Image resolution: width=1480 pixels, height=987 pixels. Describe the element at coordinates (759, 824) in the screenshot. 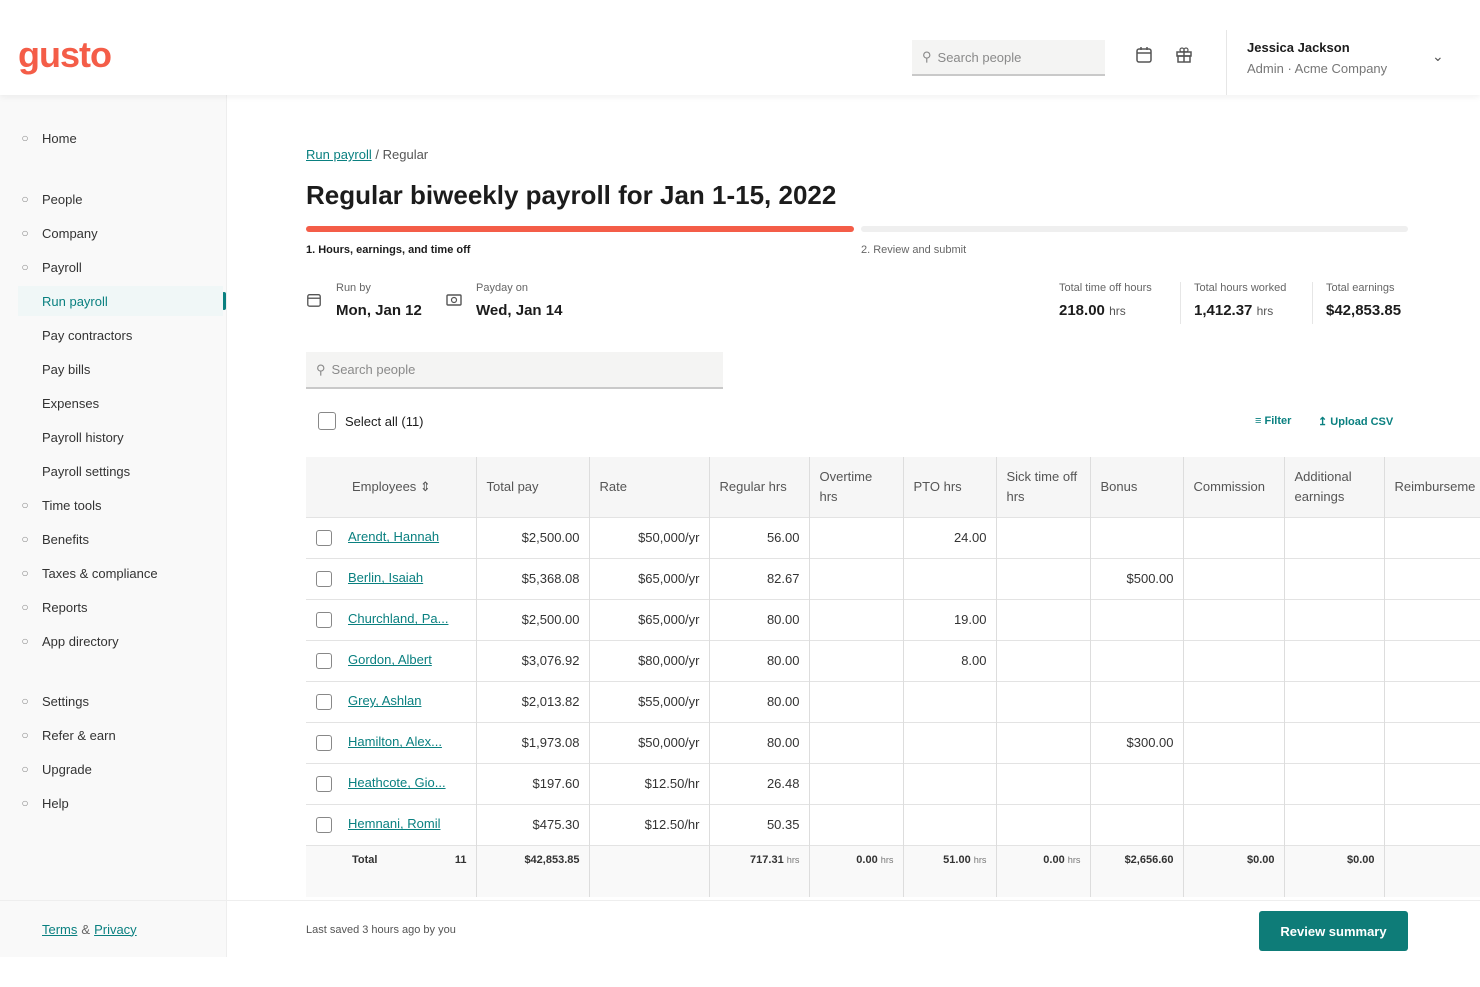

I see `table-cell: 50.35` at that location.